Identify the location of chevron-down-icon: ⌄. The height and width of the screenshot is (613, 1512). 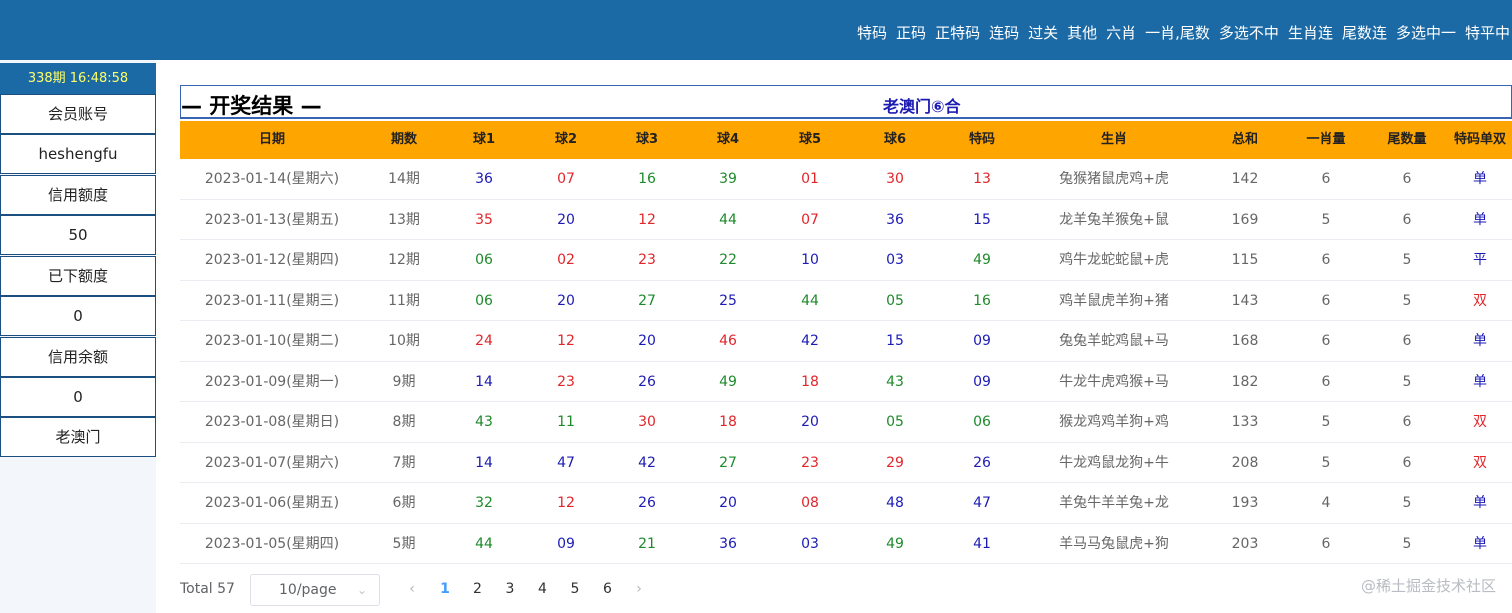
(361, 590).